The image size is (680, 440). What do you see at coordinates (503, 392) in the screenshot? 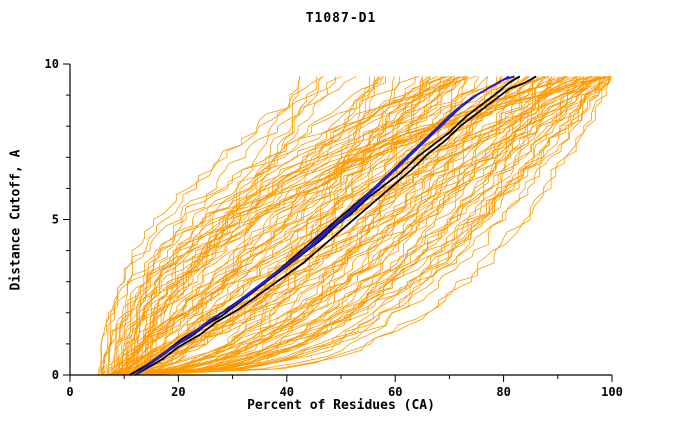
I see `x-tick-label: 80` at bounding box center [503, 392].